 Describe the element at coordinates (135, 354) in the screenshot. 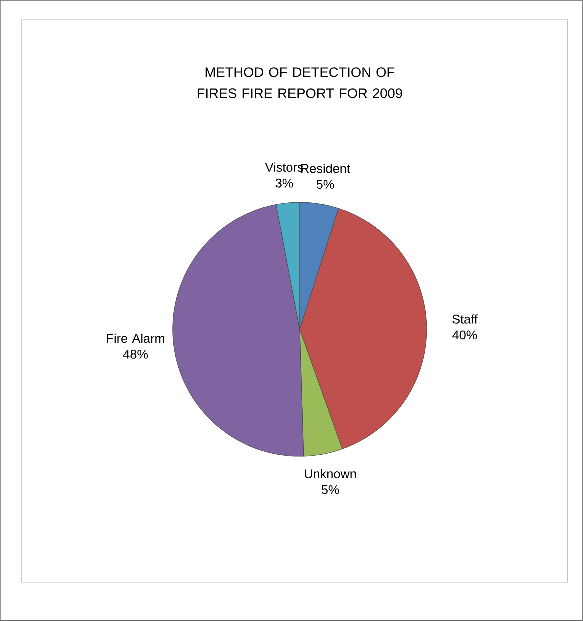

I see `data-label: 48%` at that location.